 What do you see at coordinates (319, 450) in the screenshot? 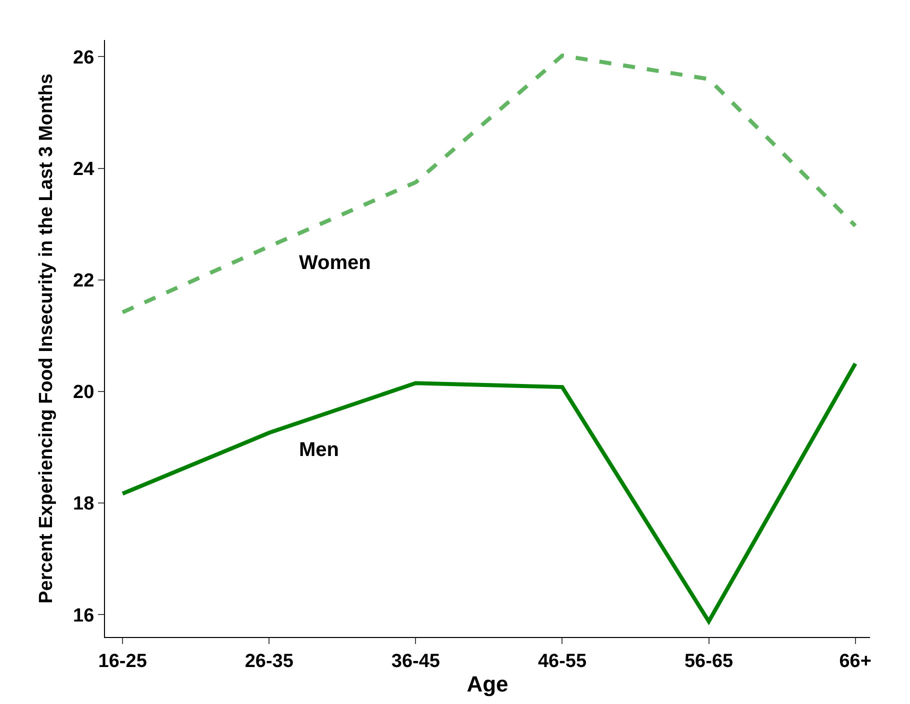
I see `series-label: Men` at bounding box center [319, 450].